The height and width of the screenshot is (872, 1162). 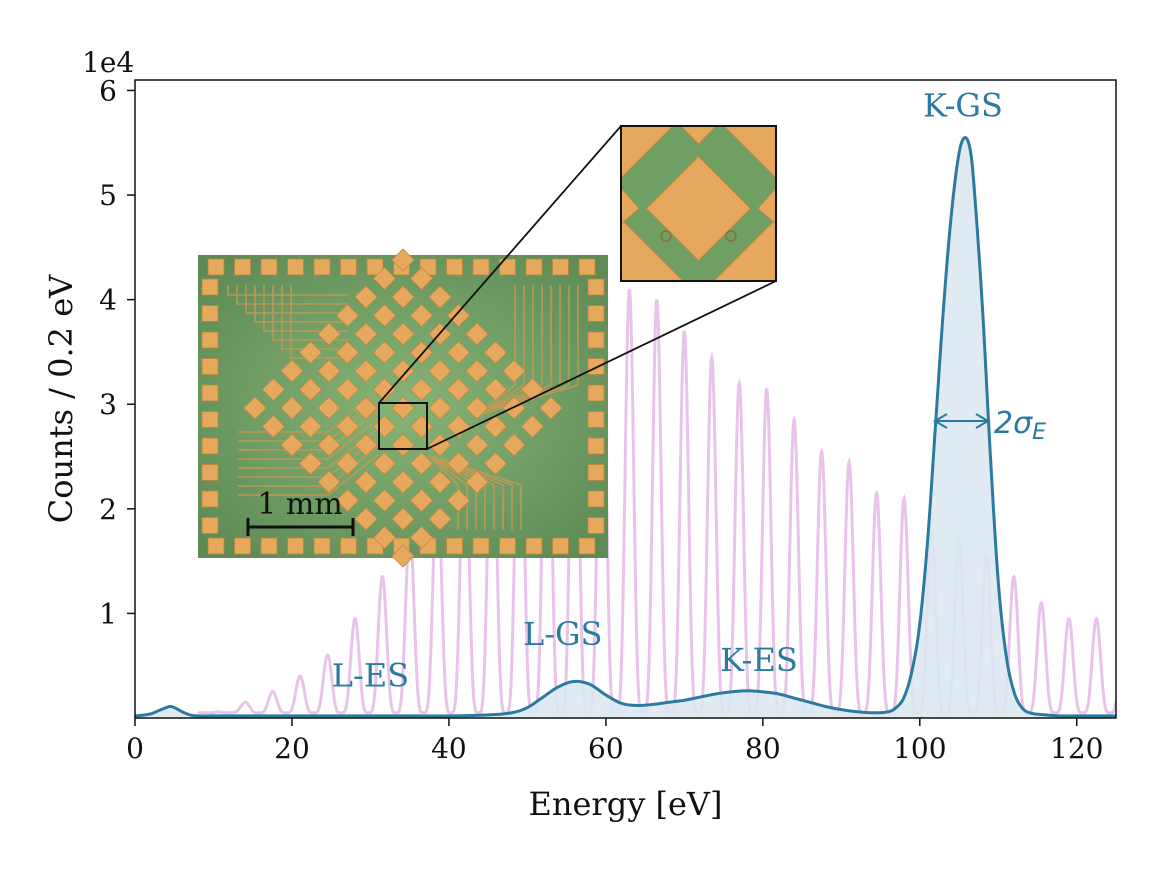 What do you see at coordinates (606, 748) in the screenshot?
I see `x-tick-label: 60` at bounding box center [606, 748].